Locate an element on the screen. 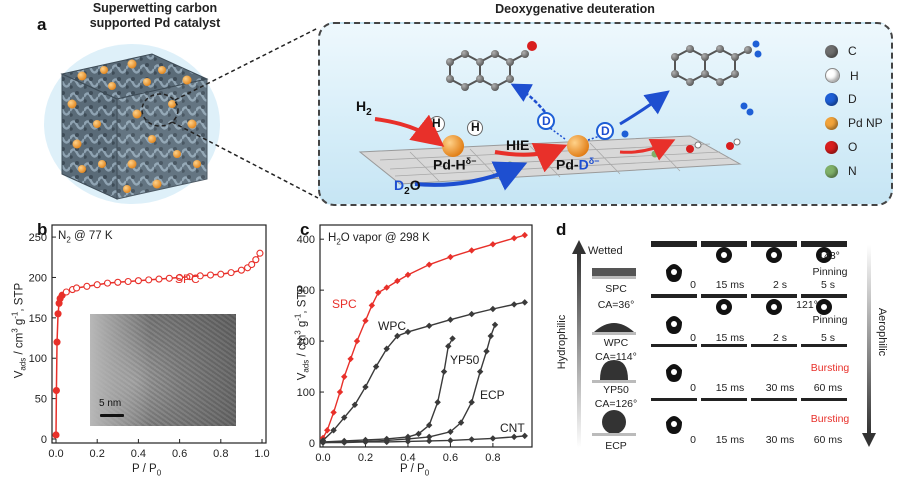 Image resolution: width=897 pixels, height=483 pixels. b-yl-sub: ads is located at coordinates (23, 364).